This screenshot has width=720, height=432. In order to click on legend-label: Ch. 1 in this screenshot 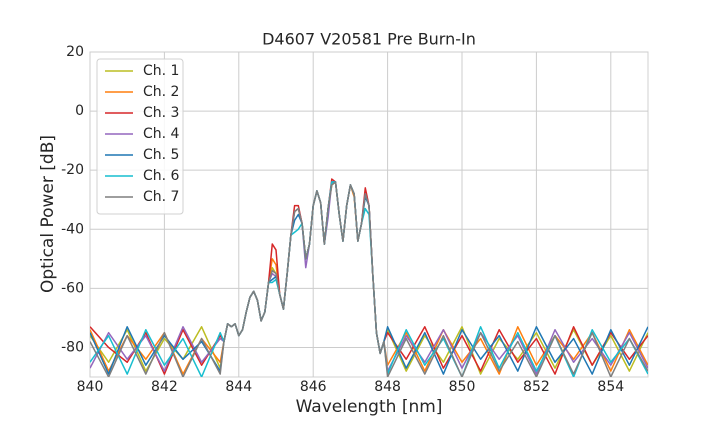, I will do `click(161, 71)`.